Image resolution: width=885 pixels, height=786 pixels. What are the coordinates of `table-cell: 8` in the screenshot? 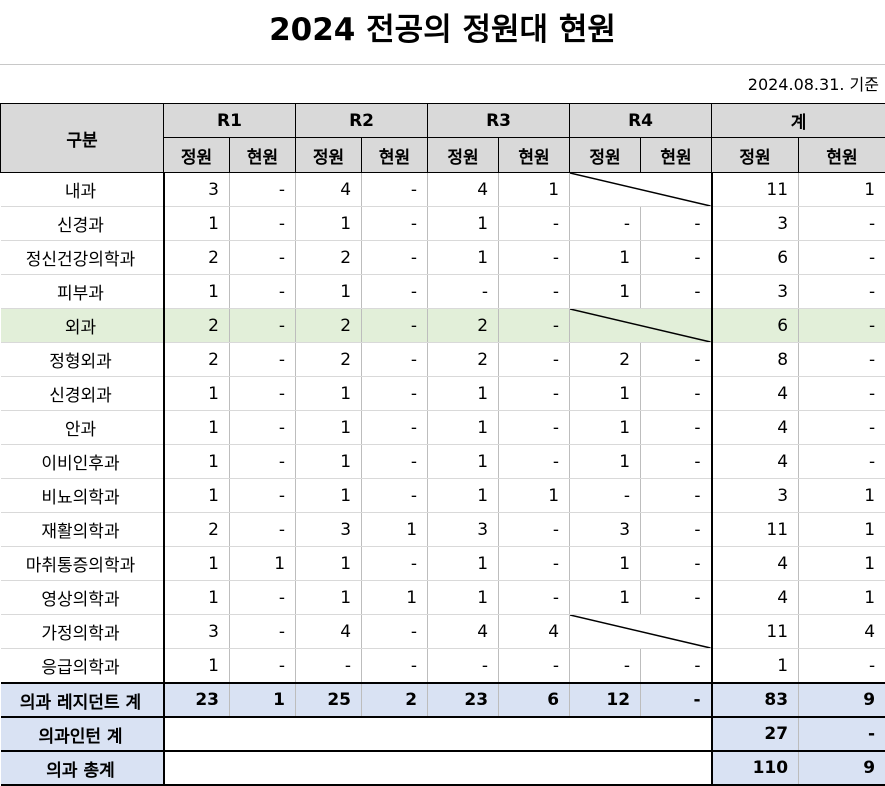 It's located at (755, 360).